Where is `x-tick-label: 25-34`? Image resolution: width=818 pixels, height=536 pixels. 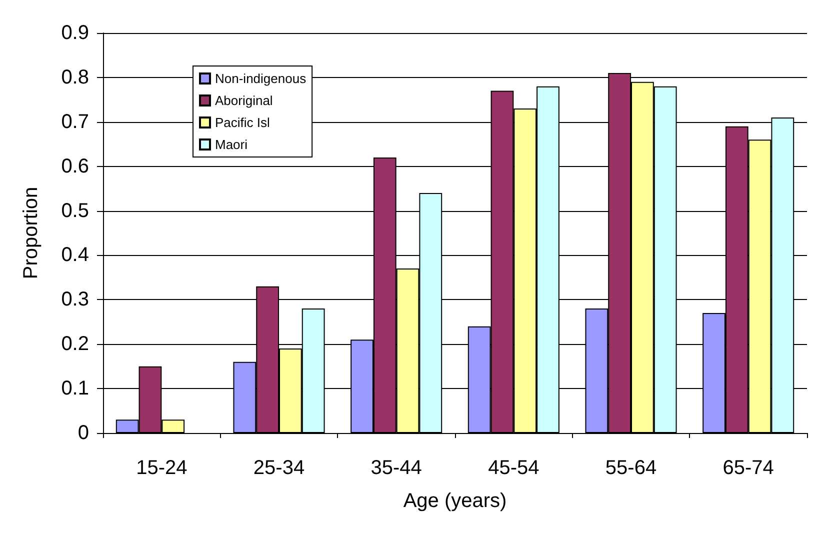 x-tick-label: 25-34 is located at coordinates (279, 468).